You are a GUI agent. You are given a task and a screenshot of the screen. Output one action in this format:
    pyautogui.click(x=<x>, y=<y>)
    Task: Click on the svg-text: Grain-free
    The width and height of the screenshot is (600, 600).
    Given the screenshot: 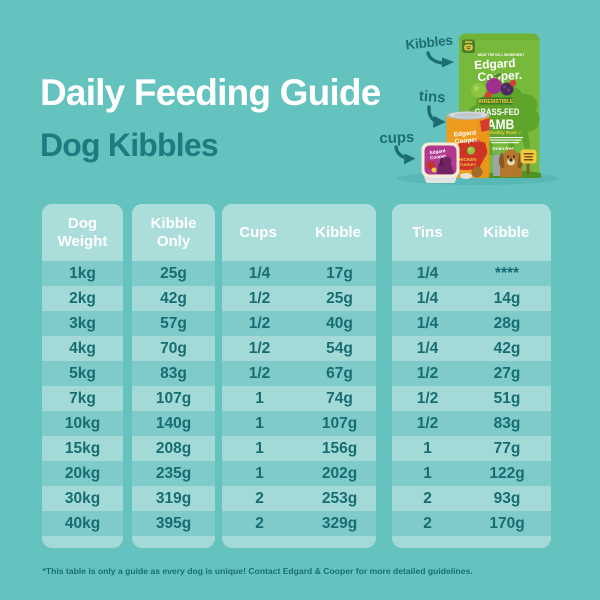 What is the action you would take?
    pyautogui.click(x=503, y=148)
    